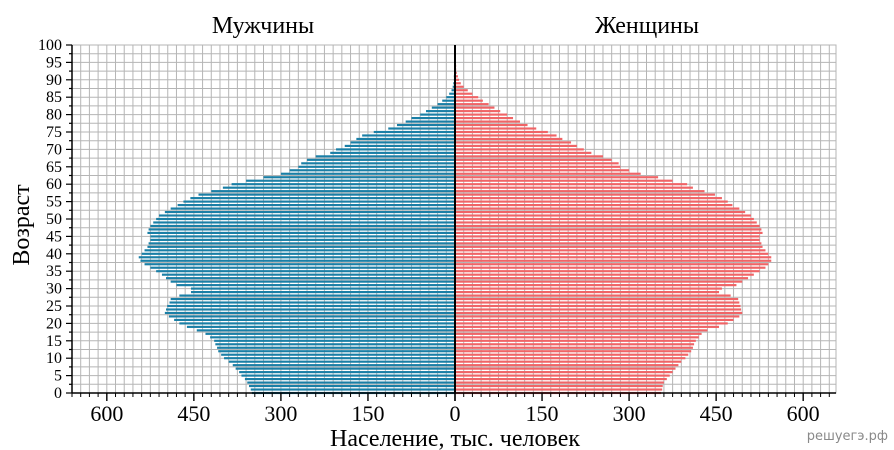 This screenshot has width=894, height=450. I want to click on x-tick-label: 600, so click(106, 413).